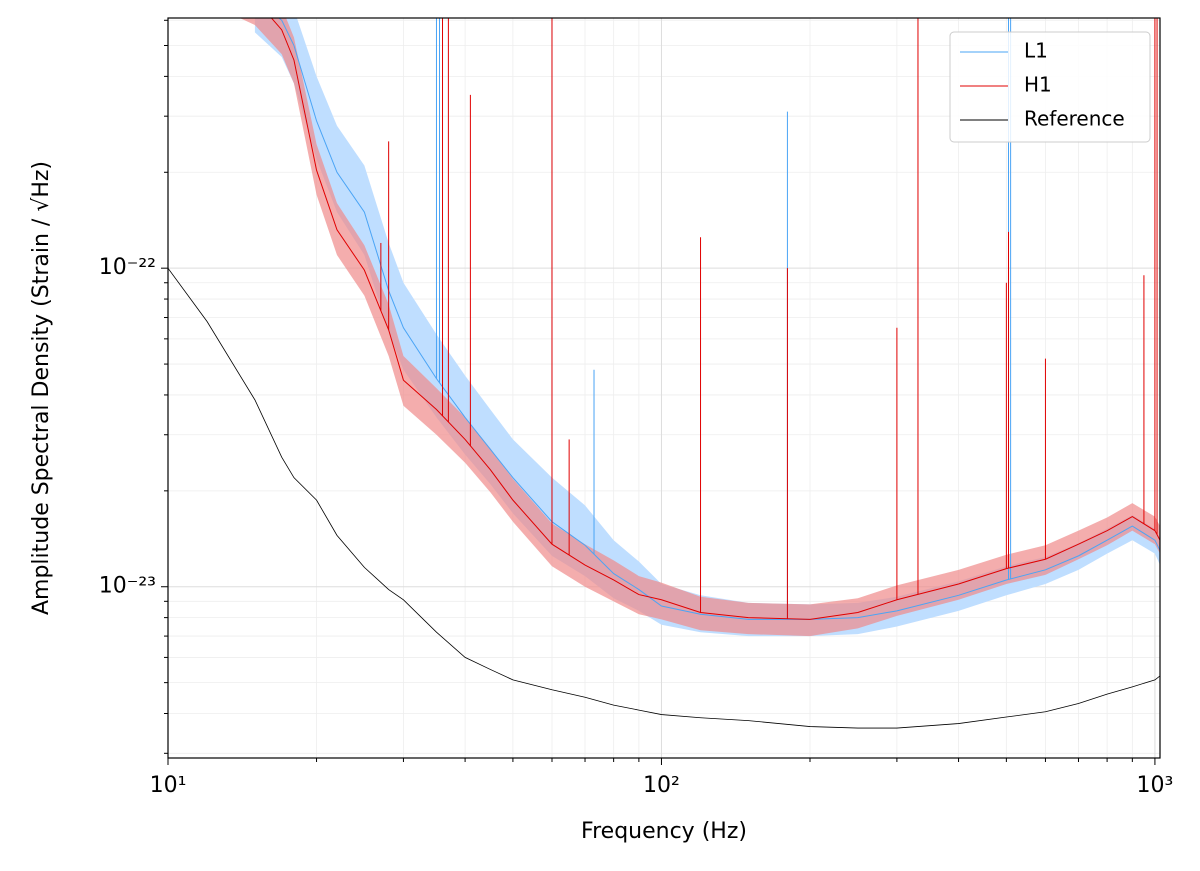  I want to click on y-tick-label: 10⁻²², so click(127, 267).